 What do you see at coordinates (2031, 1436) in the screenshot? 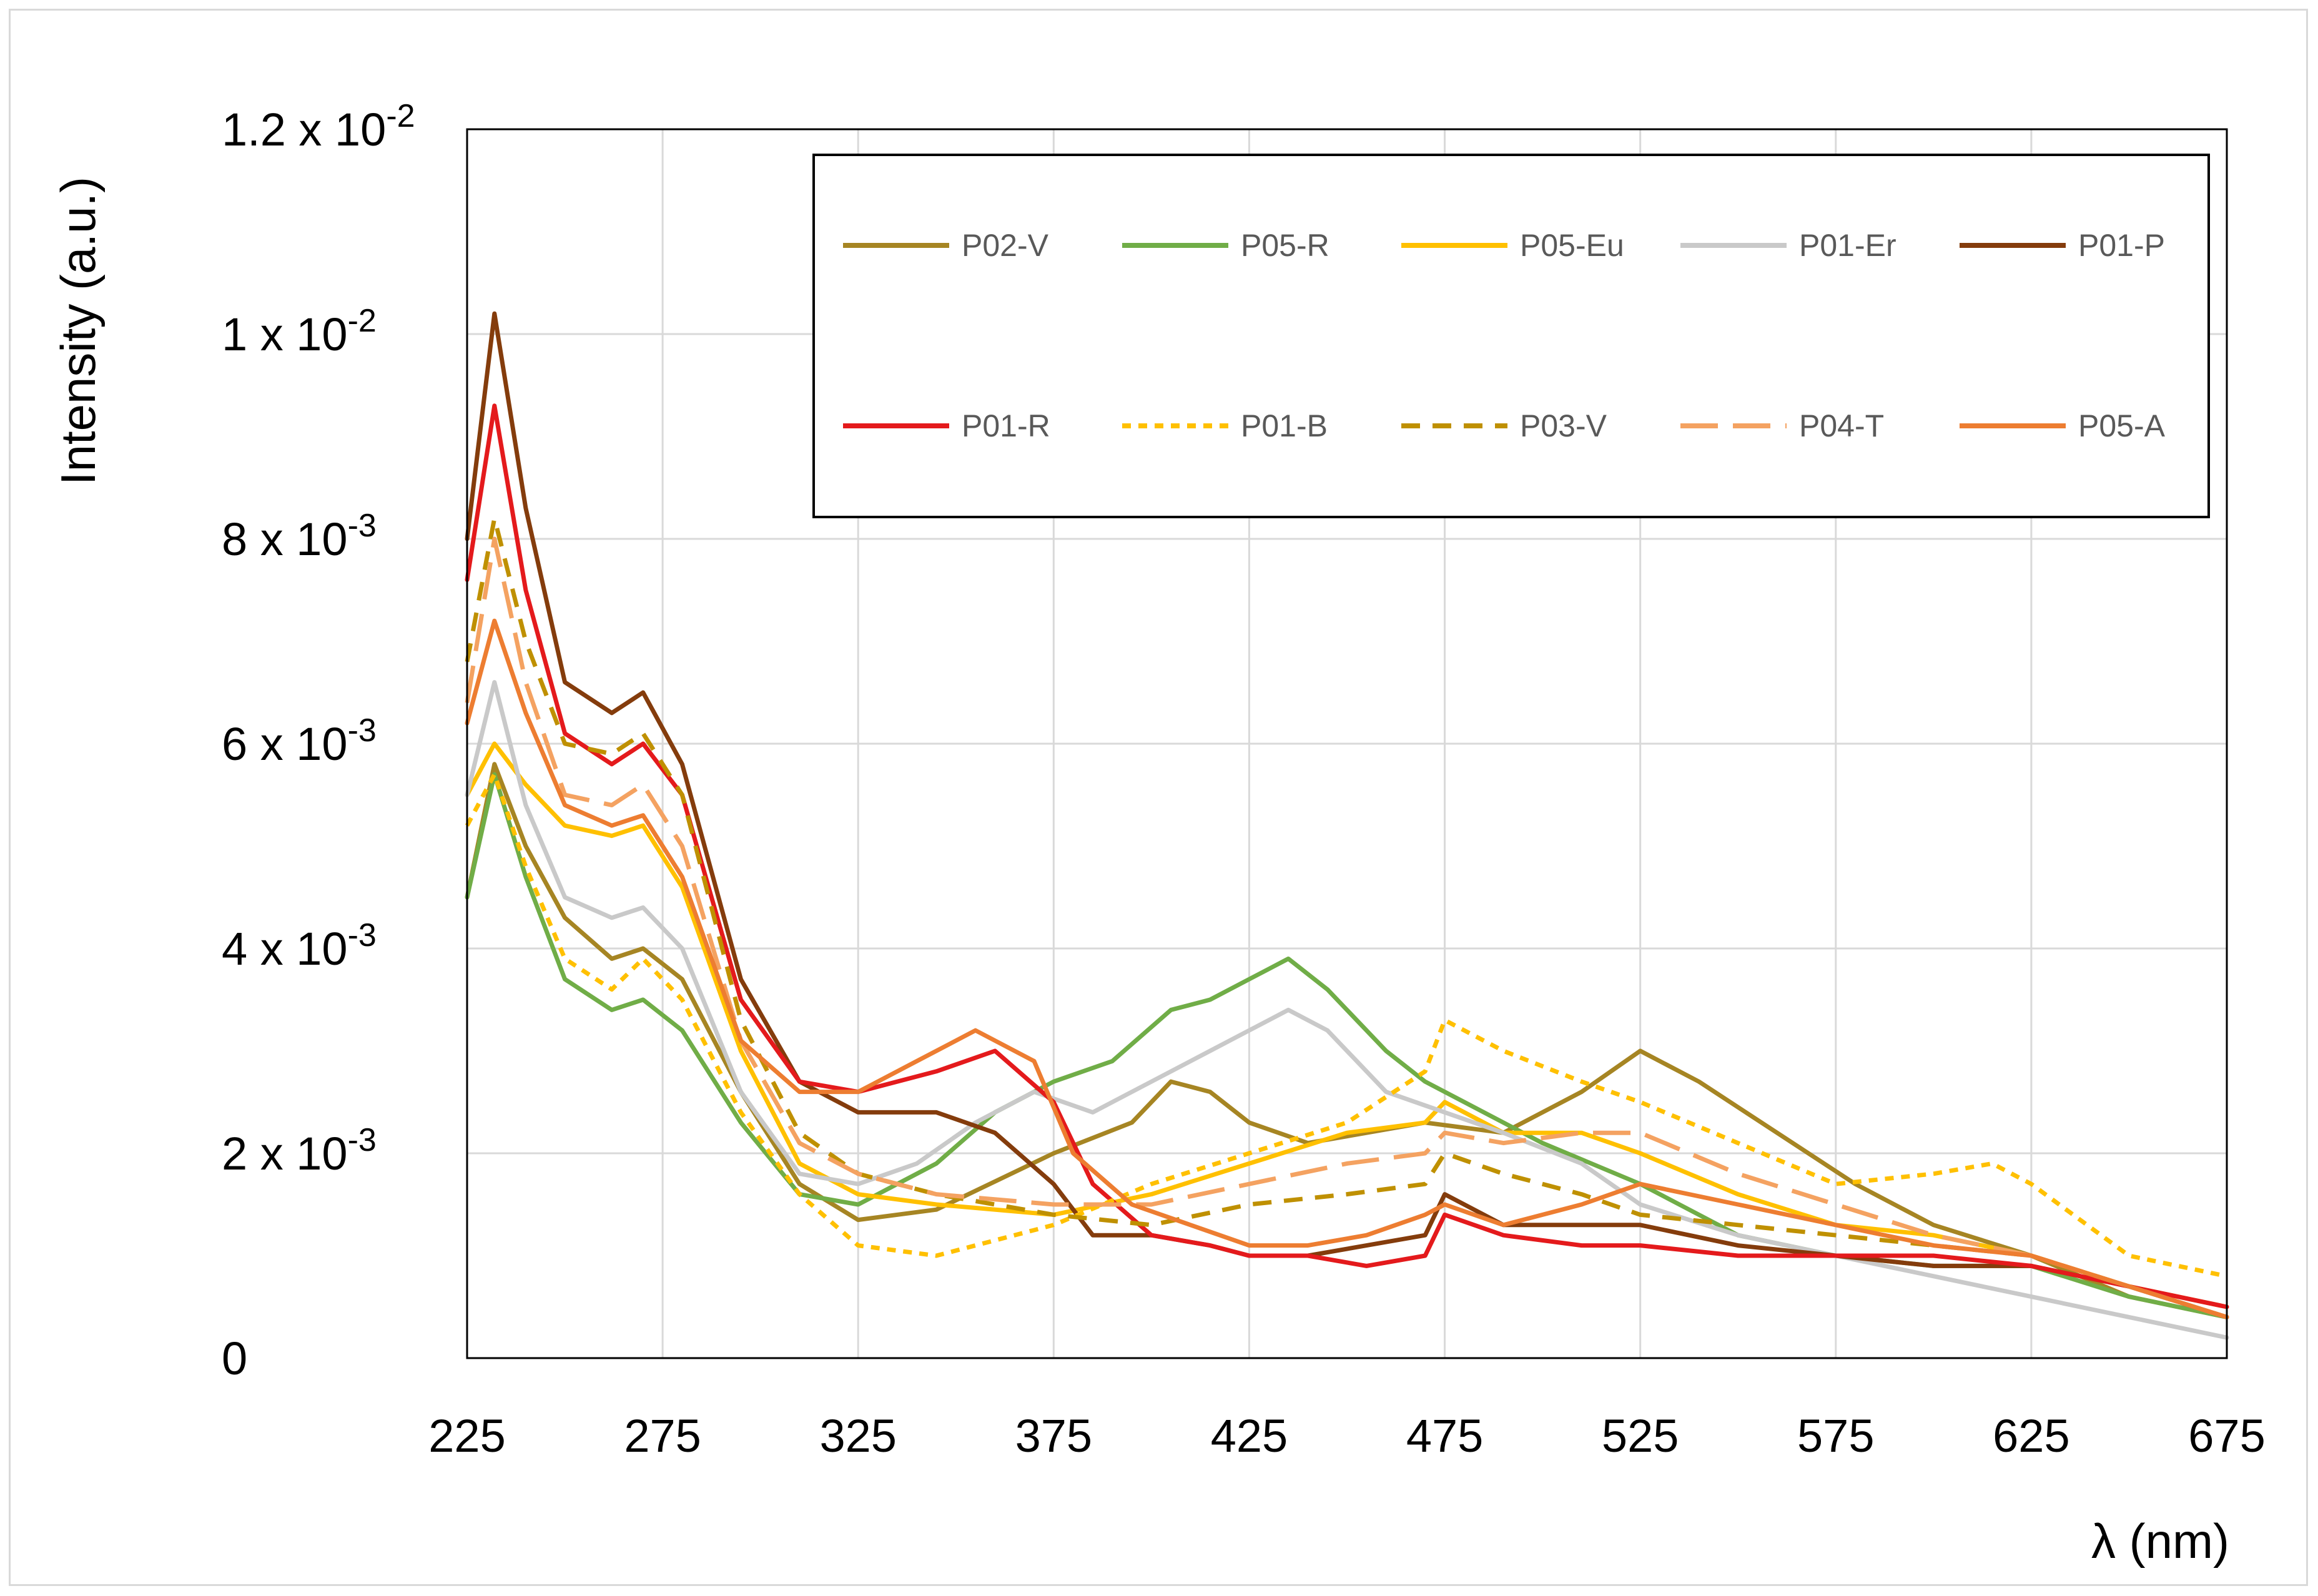
I see `x-tick-label: 625` at bounding box center [2031, 1436].